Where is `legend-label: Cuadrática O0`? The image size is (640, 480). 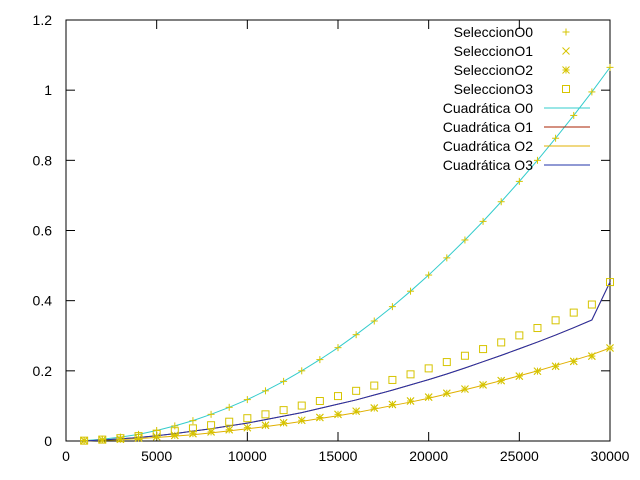 legend-label: Cuadrática O0 is located at coordinates (488, 108).